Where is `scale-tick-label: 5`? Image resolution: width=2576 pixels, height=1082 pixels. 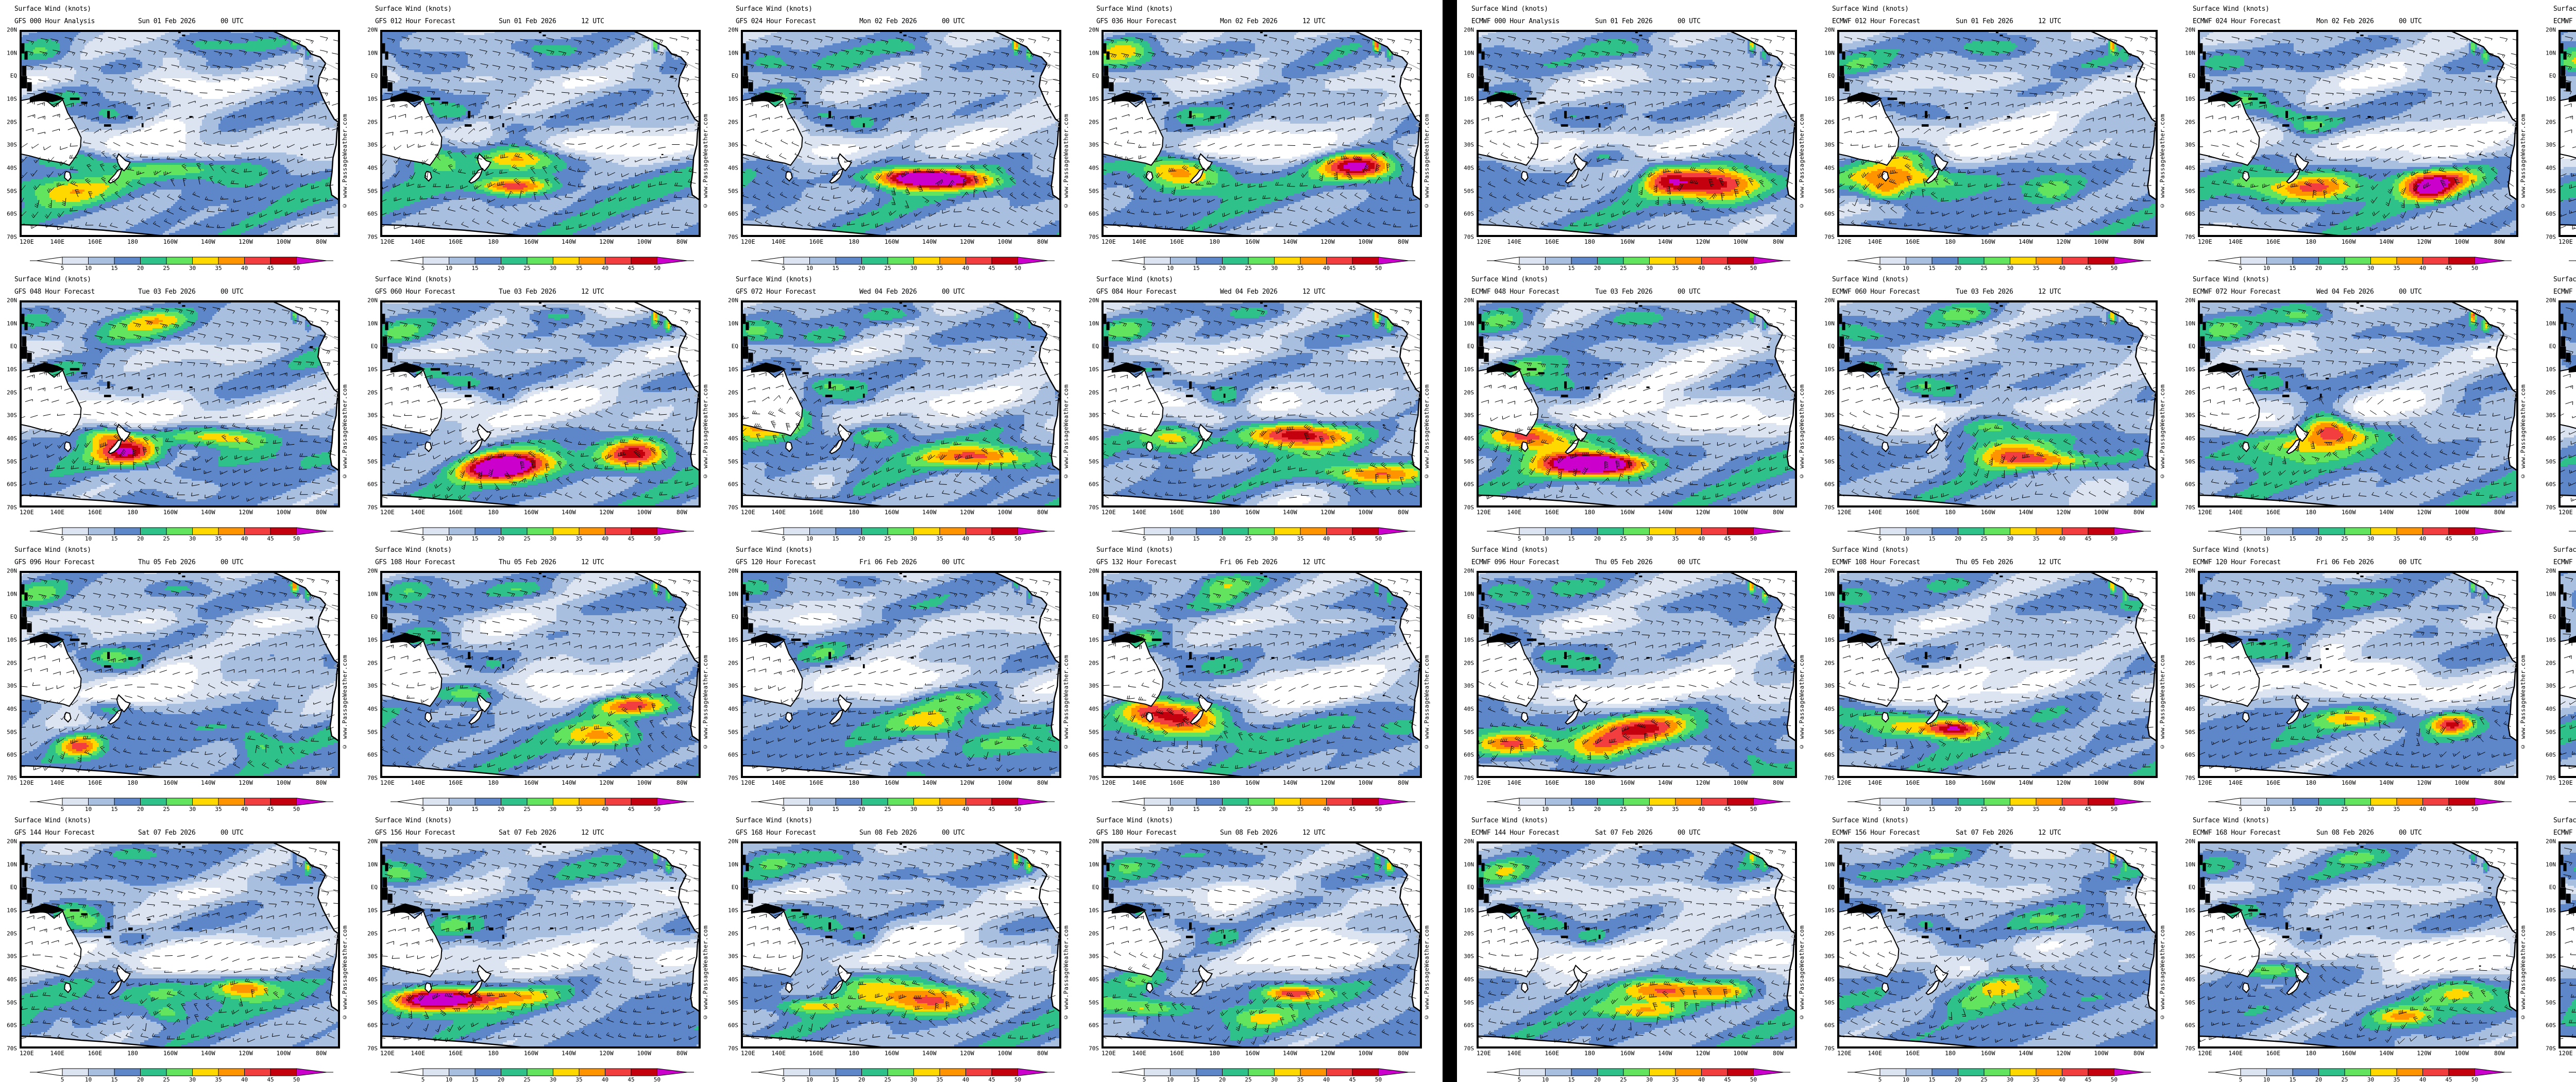 scale-tick-label: 5 is located at coordinates (62, 267).